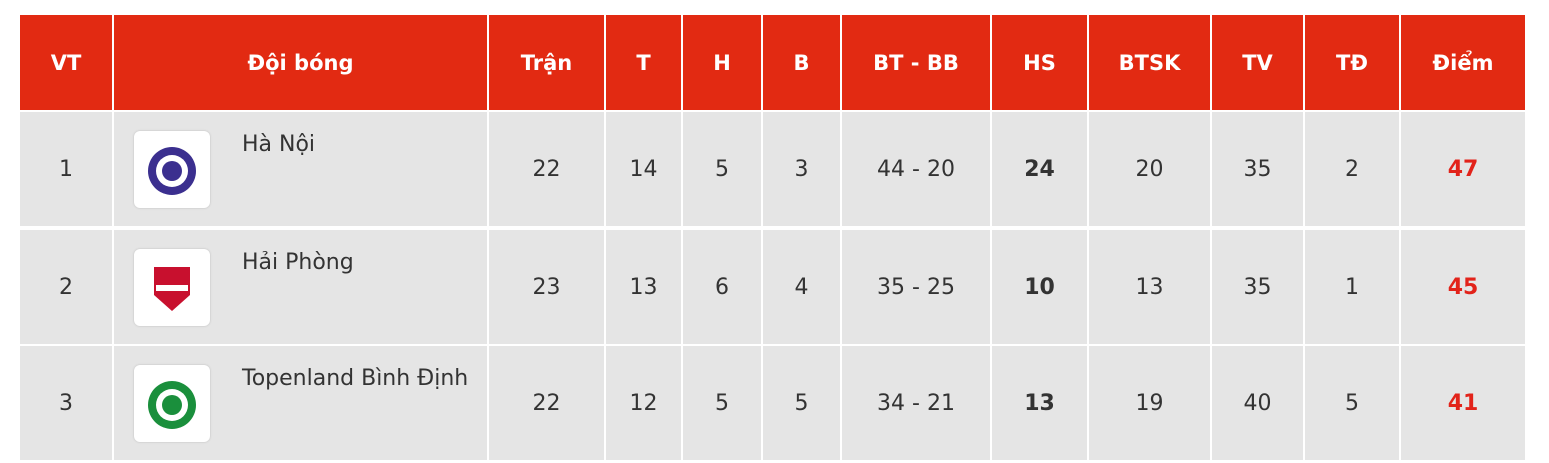 The width and height of the screenshot is (1549, 463). I want to click on team-name: Hải Phòng, so click(298, 262).